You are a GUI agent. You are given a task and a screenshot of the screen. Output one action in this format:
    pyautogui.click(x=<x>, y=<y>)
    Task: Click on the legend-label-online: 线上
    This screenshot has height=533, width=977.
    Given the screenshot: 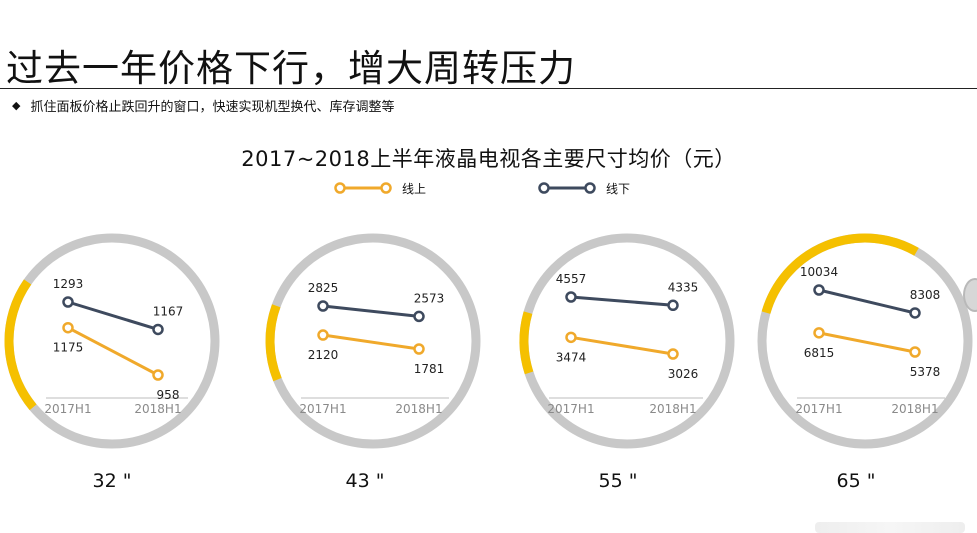 What is the action you would take?
    pyautogui.click(x=414, y=188)
    